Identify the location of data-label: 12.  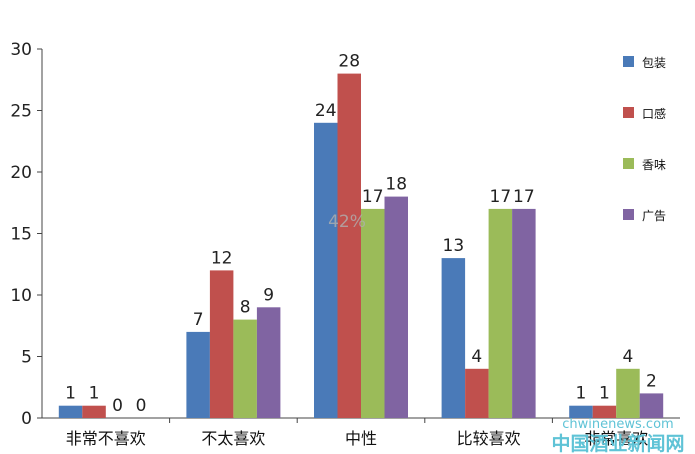
(222, 258).